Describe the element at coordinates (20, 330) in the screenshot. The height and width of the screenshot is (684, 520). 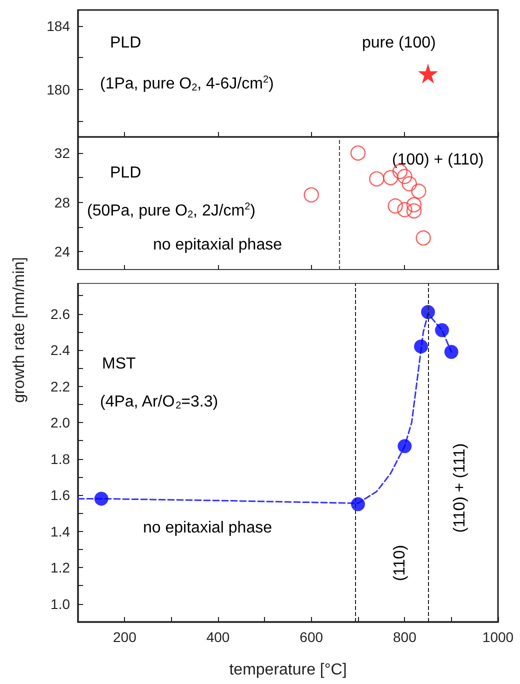
I see `y-axis-title: growth rate [nm/min]` at that location.